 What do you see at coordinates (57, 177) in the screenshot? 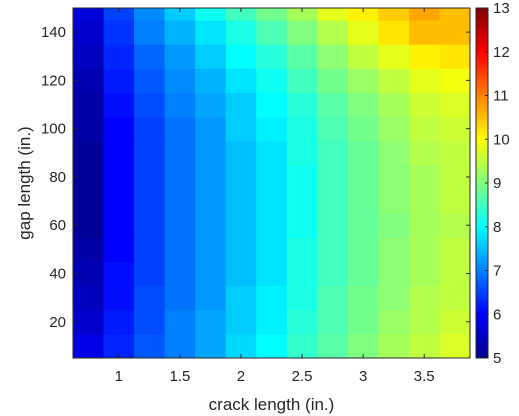
I see `y-tick-label: 80` at bounding box center [57, 177].